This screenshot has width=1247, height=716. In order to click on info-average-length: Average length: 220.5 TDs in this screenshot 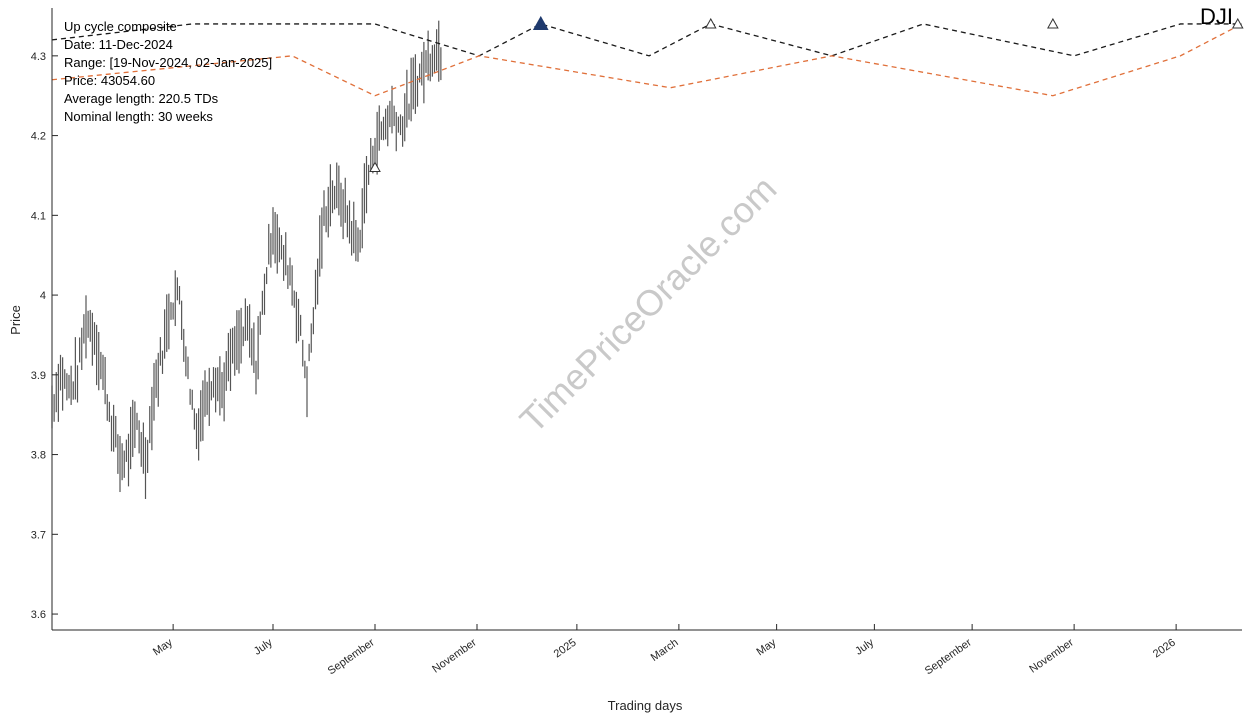, I will do `click(141, 98)`.